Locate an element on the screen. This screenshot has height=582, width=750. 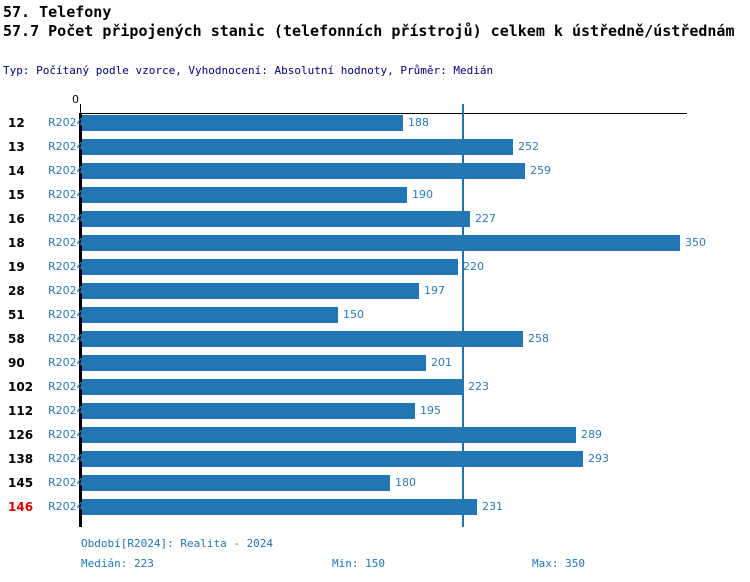
axis-zero-label: 0 is located at coordinates (75, 99).